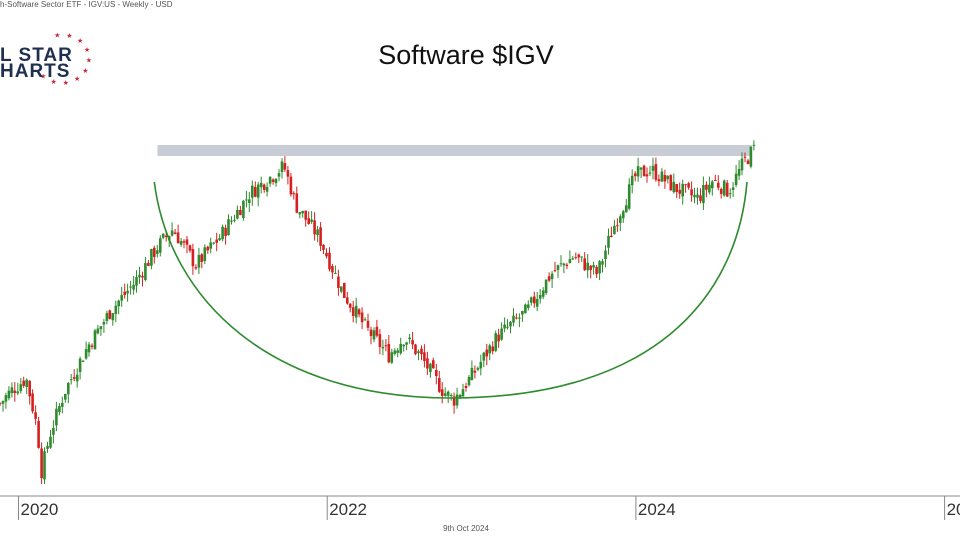  I want to click on x-axis-ticks: 2020 2022 2024 202, so click(489, 508).